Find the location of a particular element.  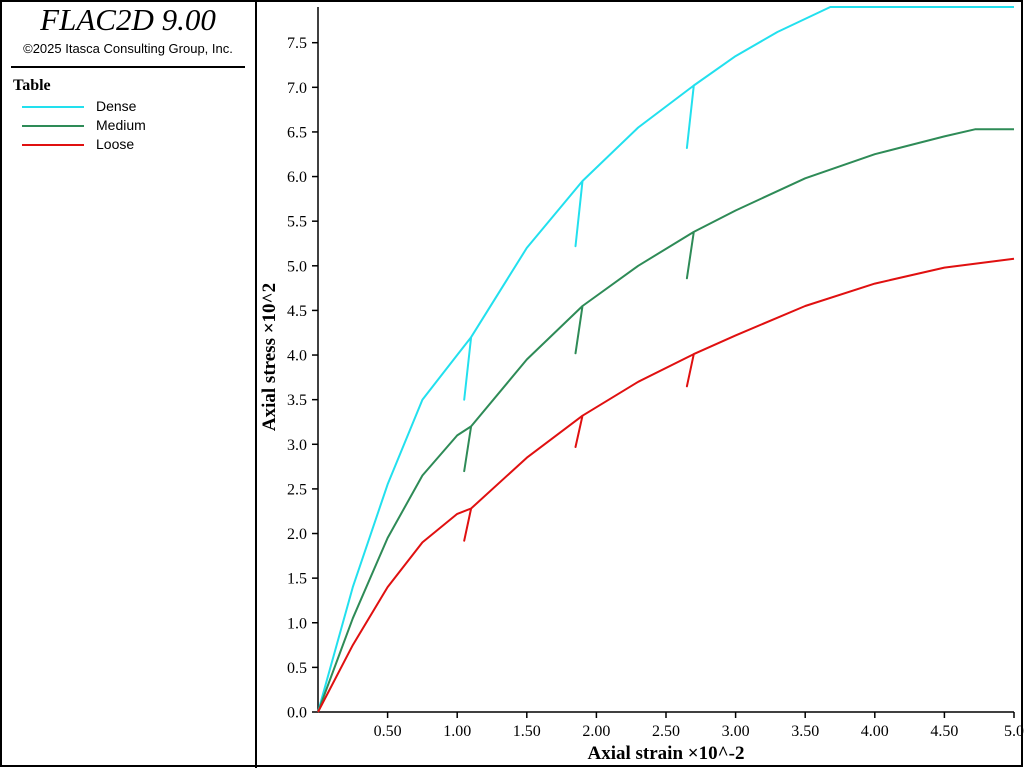

panel-divider is located at coordinates (128, 67).